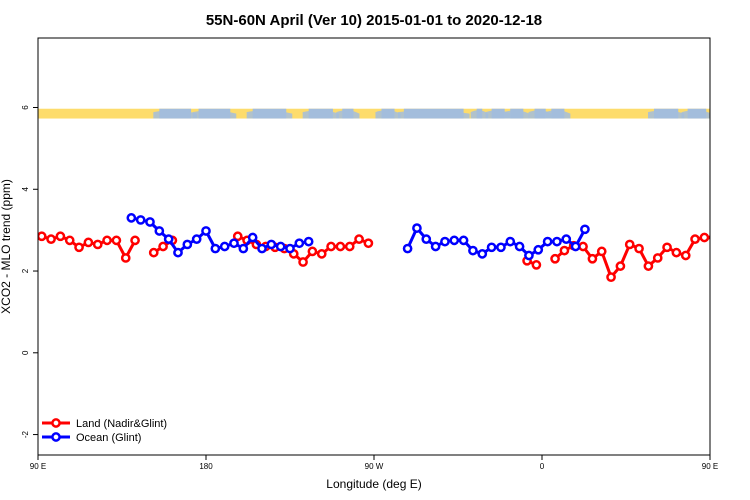  I want to click on x-tick-label-0: 90 E, so click(38, 466).